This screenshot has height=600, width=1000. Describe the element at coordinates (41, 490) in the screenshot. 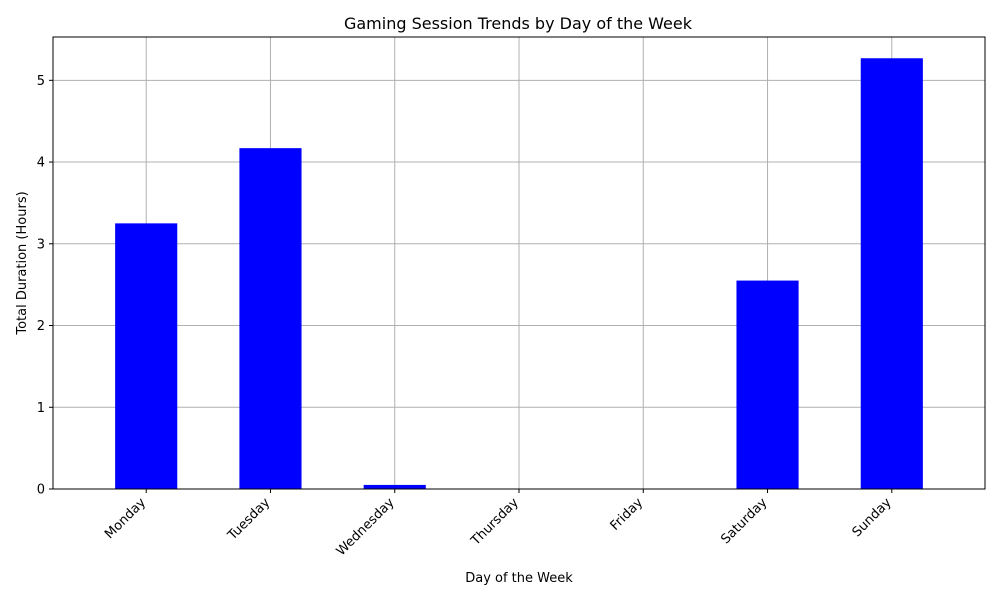

I see `y-tick-label: 0` at that location.